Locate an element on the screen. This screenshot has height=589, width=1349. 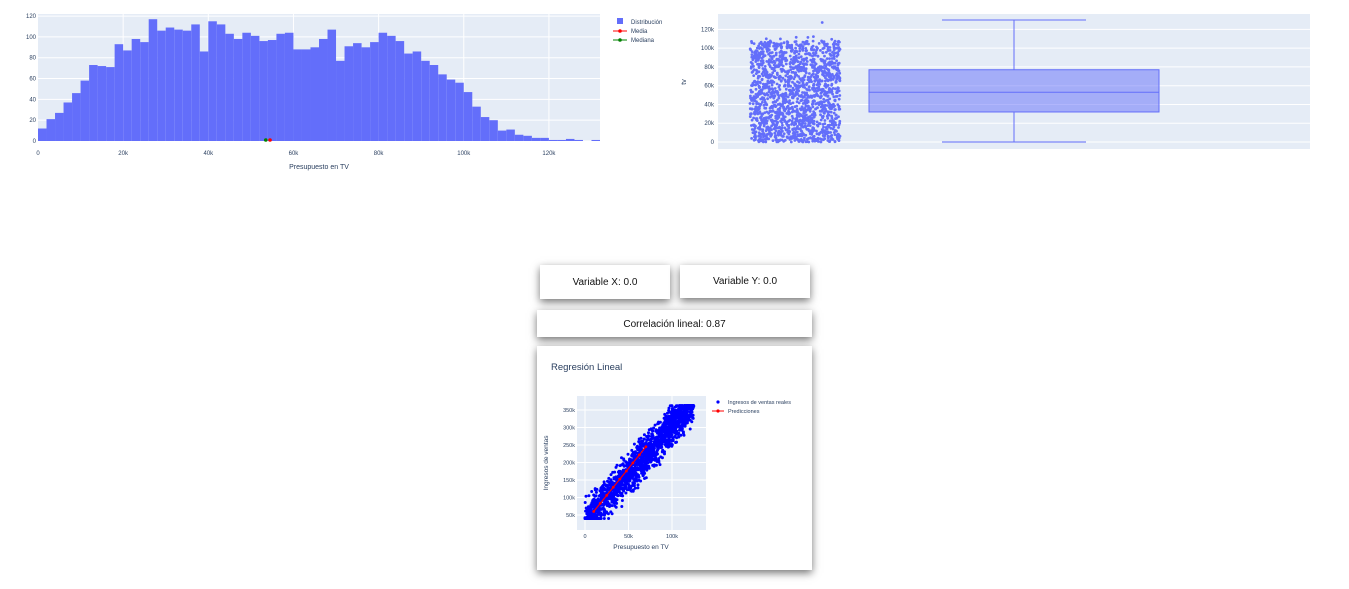
histogram-legend: Distribución Media Mediana is located at coordinates (637, 31).